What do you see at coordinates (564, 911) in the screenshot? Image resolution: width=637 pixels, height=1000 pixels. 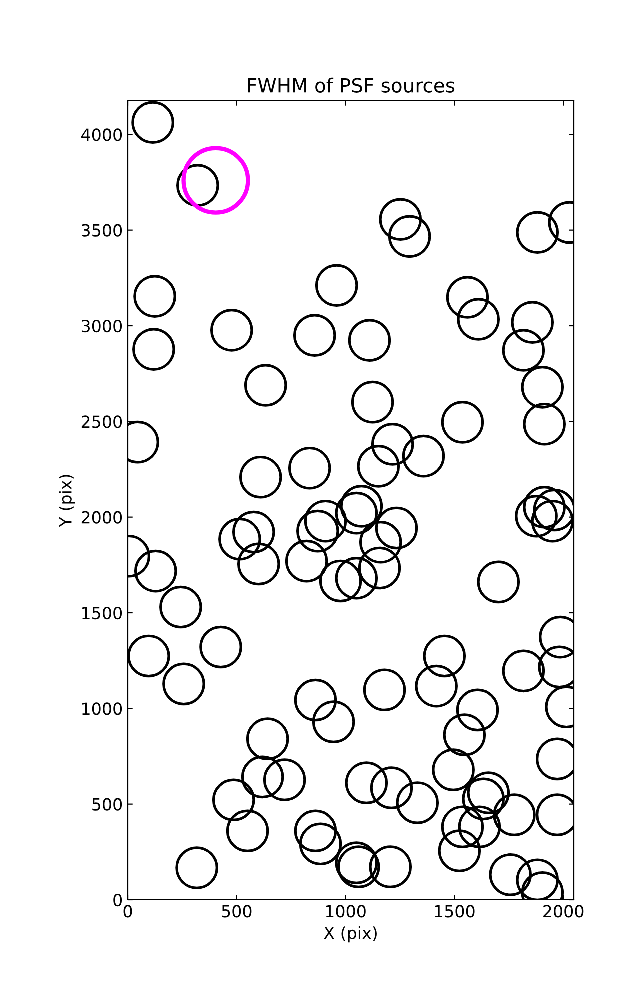 I see `x-tick-label: 2000` at bounding box center [564, 911].